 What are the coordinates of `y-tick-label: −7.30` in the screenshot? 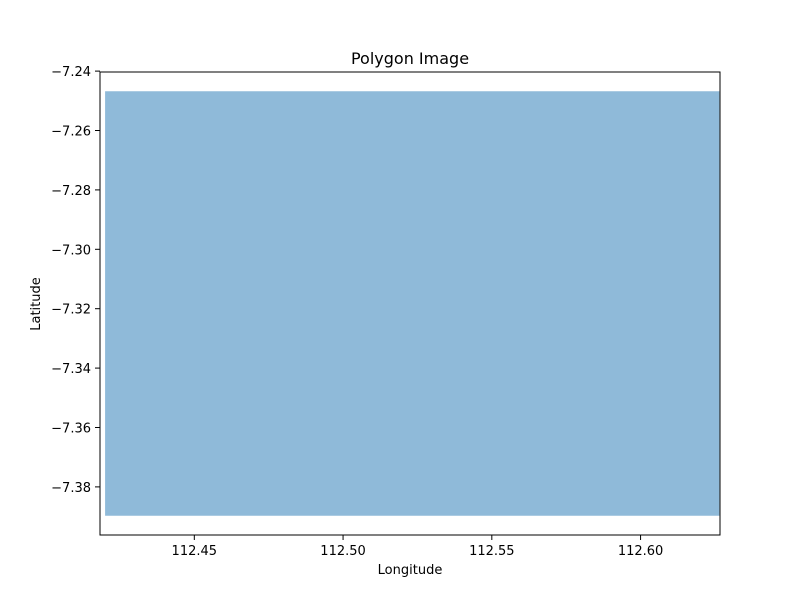 It's located at (71, 250).